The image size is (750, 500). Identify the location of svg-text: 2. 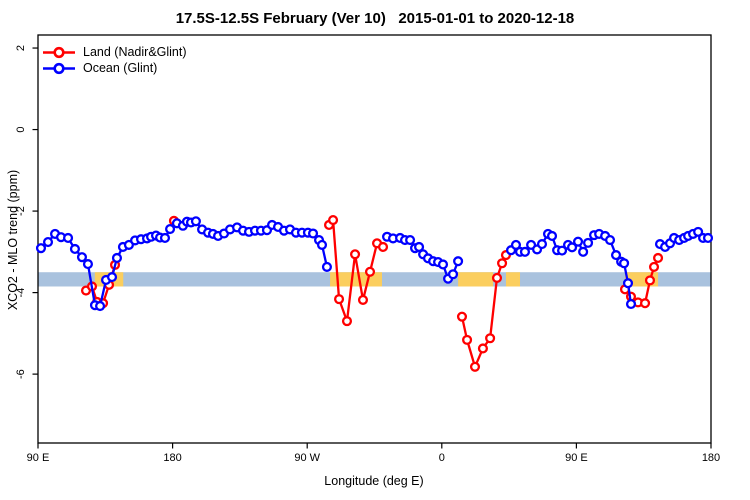
(21, 48).